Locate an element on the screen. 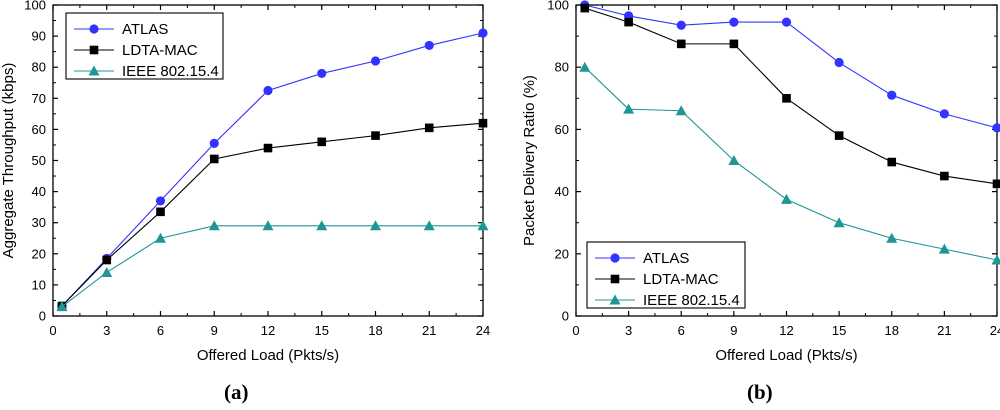  chart-a-x-tick-label: 9 is located at coordinates (214, 330).